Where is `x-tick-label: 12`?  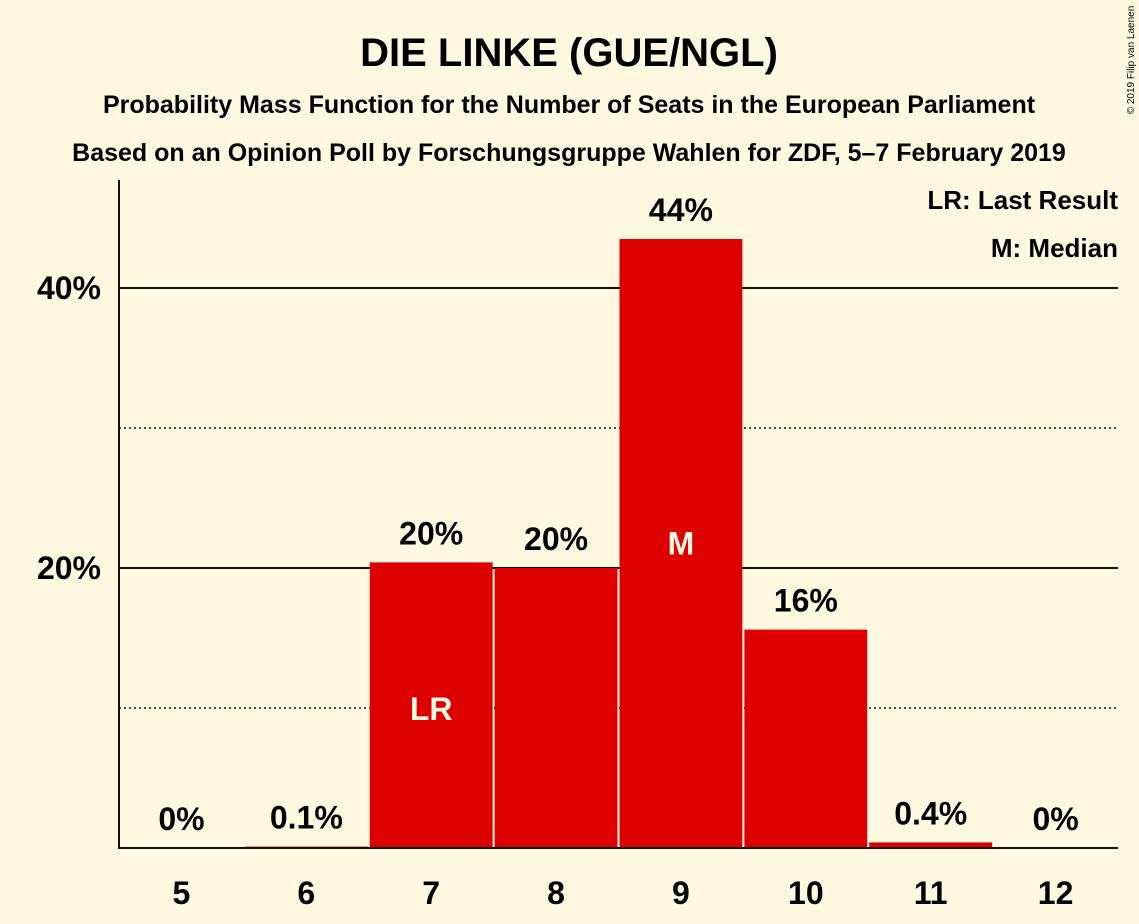 x-tick-label: 12 is located at coordinates (1056, 893).